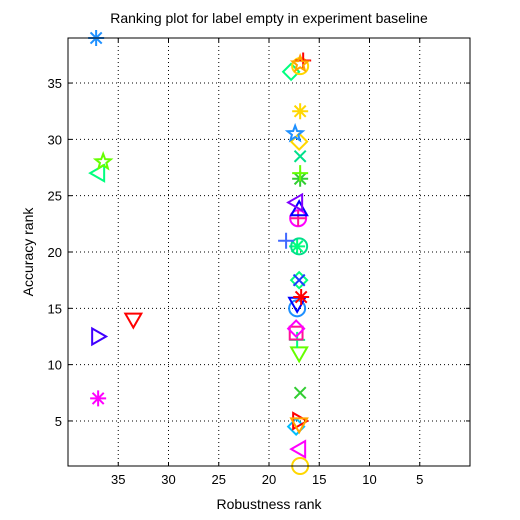 Image resolution: width=520 pixels, height=520 pixels. I want to click on x-tick-label: 30, so click(168, 479).